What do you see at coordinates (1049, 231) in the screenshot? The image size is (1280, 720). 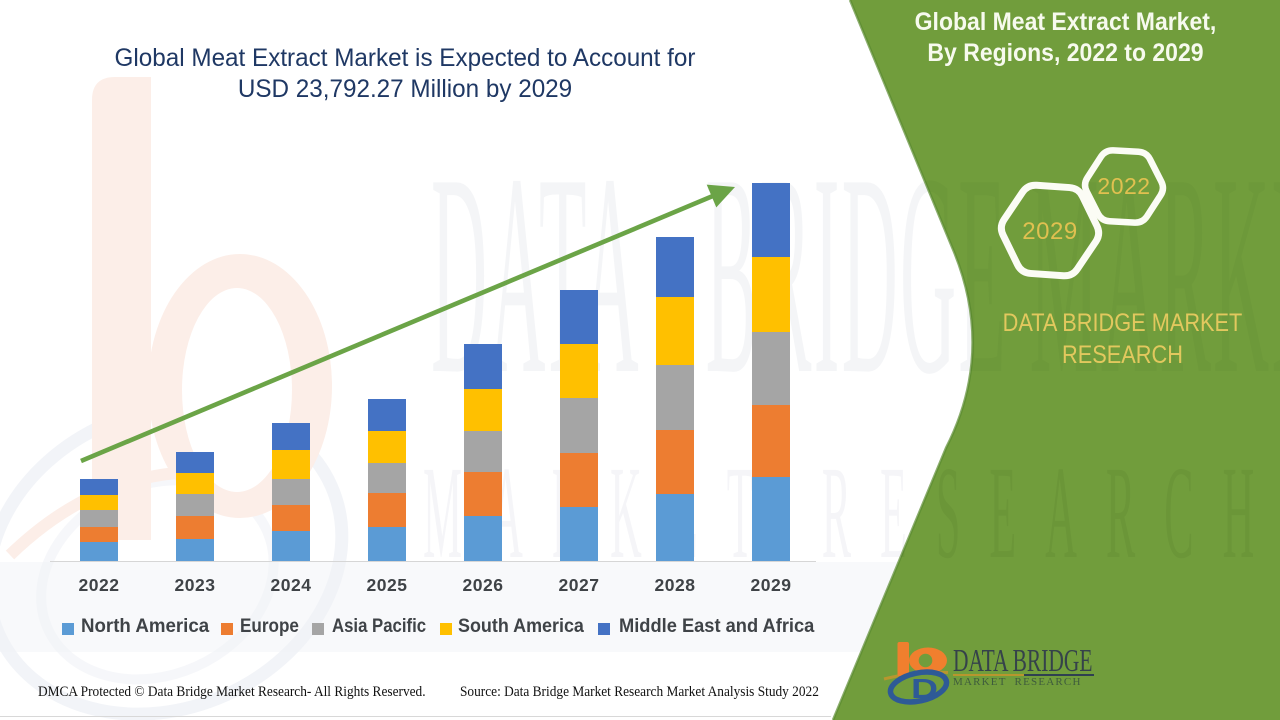 I see `svg-text: 2029` at bounding box center [1049, 231].